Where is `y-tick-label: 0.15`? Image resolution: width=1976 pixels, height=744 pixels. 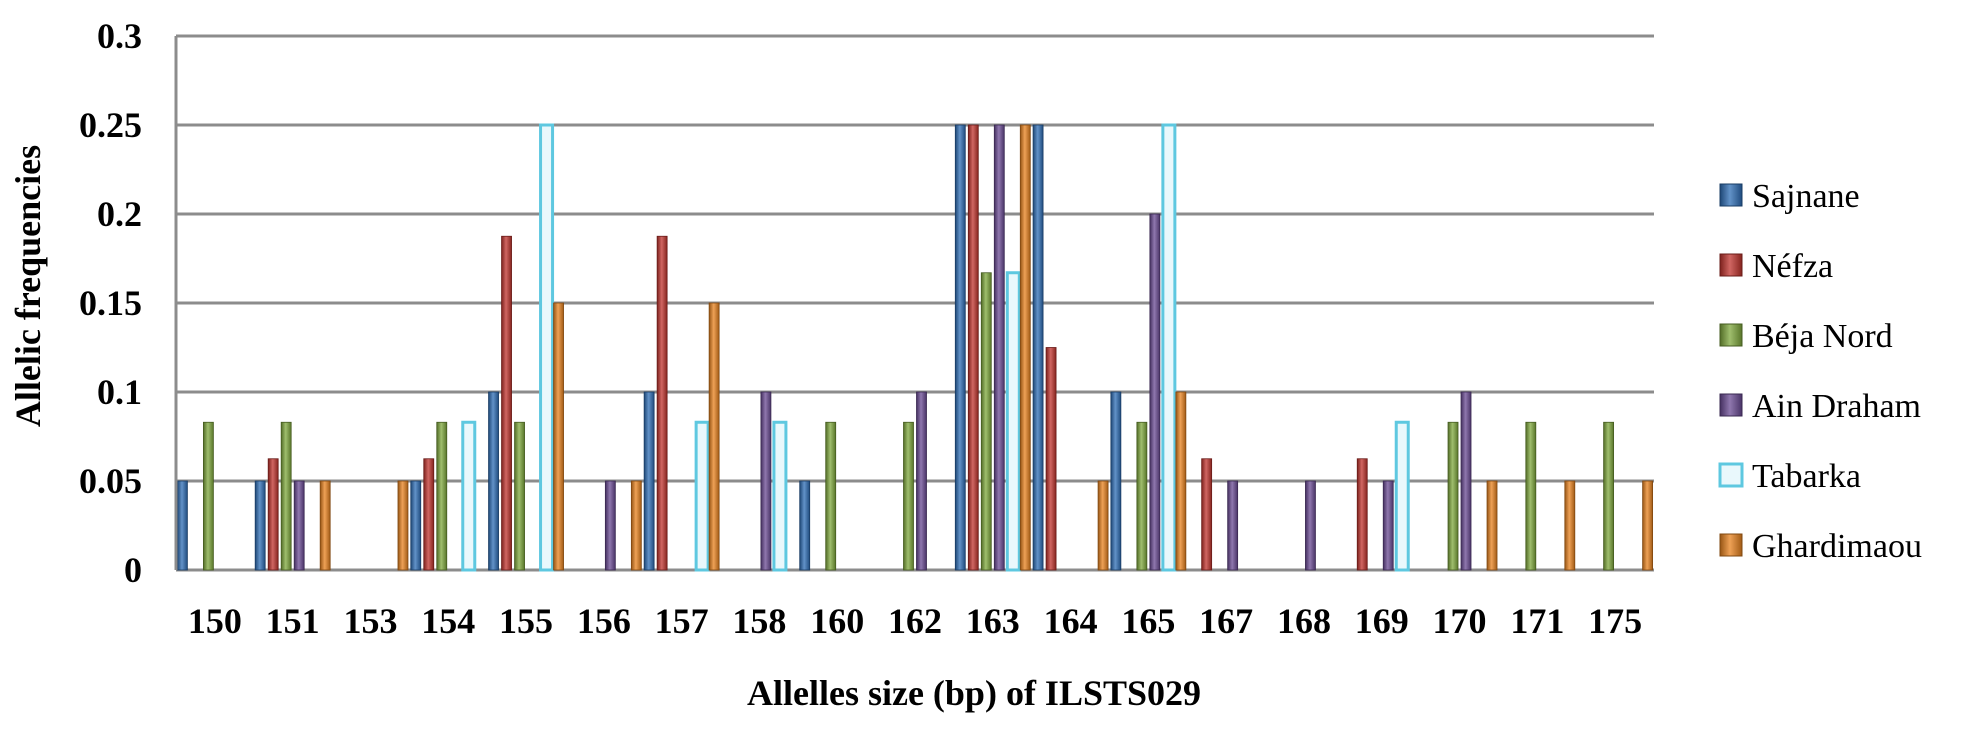 y-tick-label: 0.15 is located at coordinates (110, 303).